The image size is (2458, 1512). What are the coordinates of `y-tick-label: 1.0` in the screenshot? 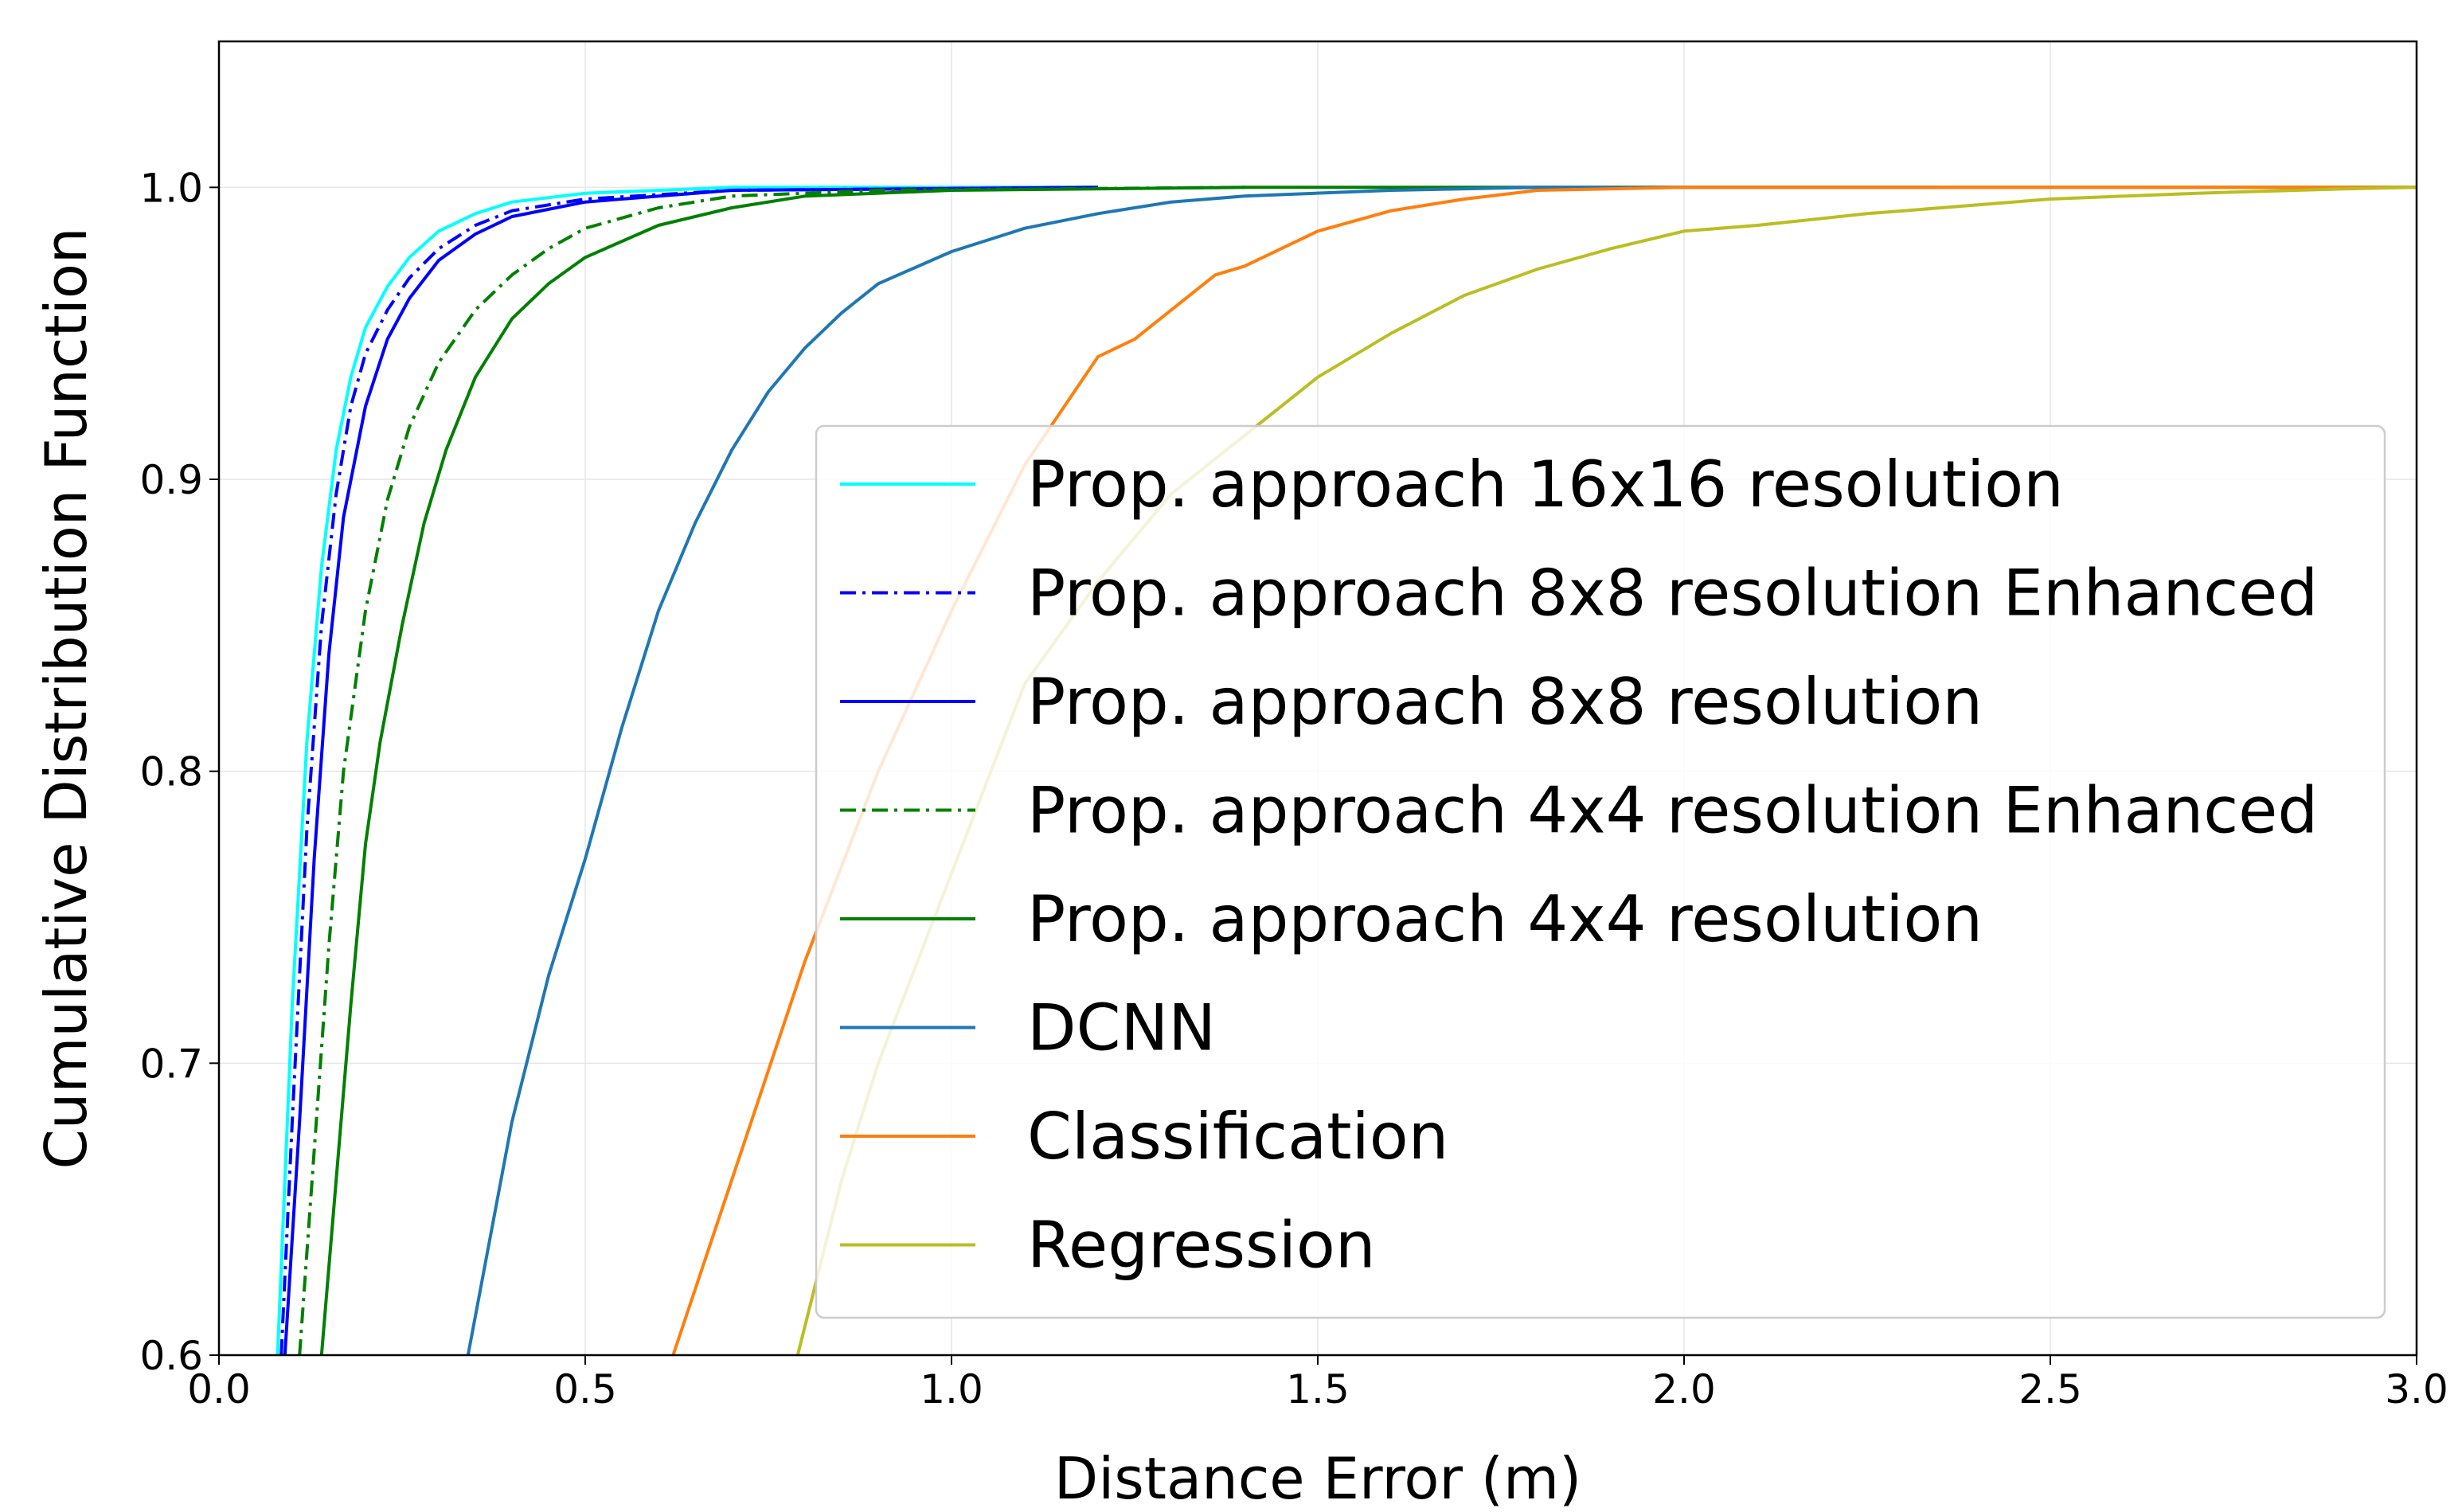 It's located at (171, 188).